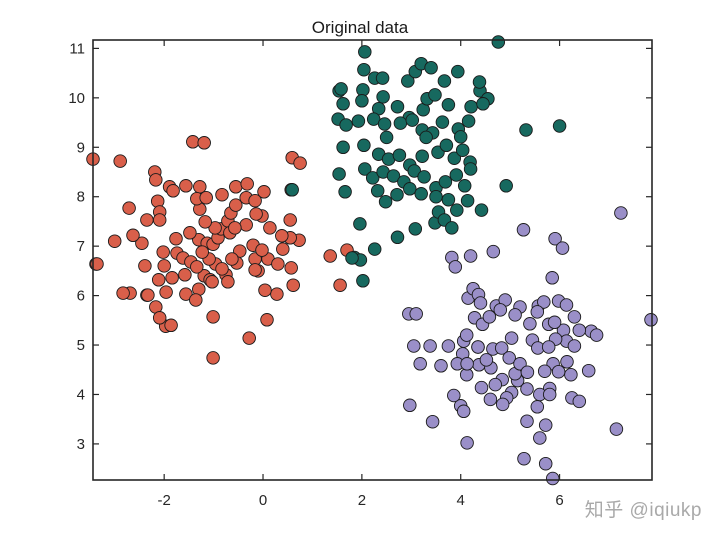  What do you see at coordinates (362, 500) in the screenshot?
I see `x-tick-label: 2` at bounding box center [362, 500].